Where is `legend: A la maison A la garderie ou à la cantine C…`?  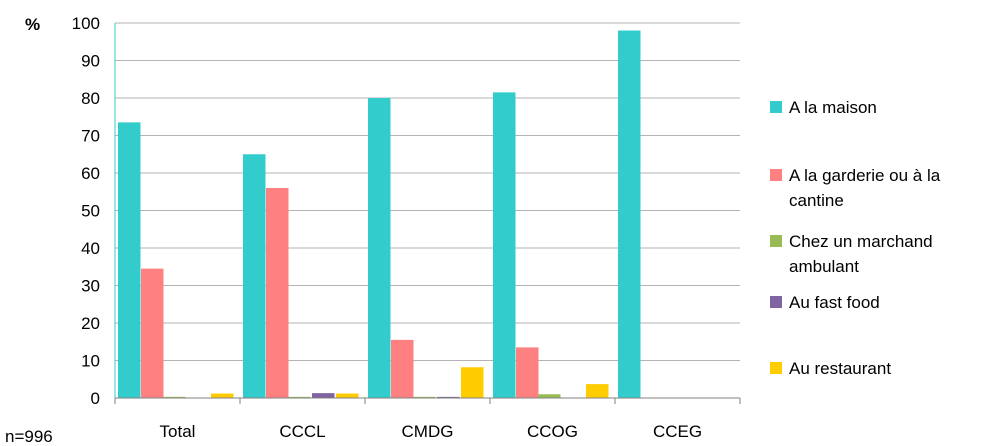
legend: A la maison A la garderie ou à la cantine C… is located at coordinates (855, 238).